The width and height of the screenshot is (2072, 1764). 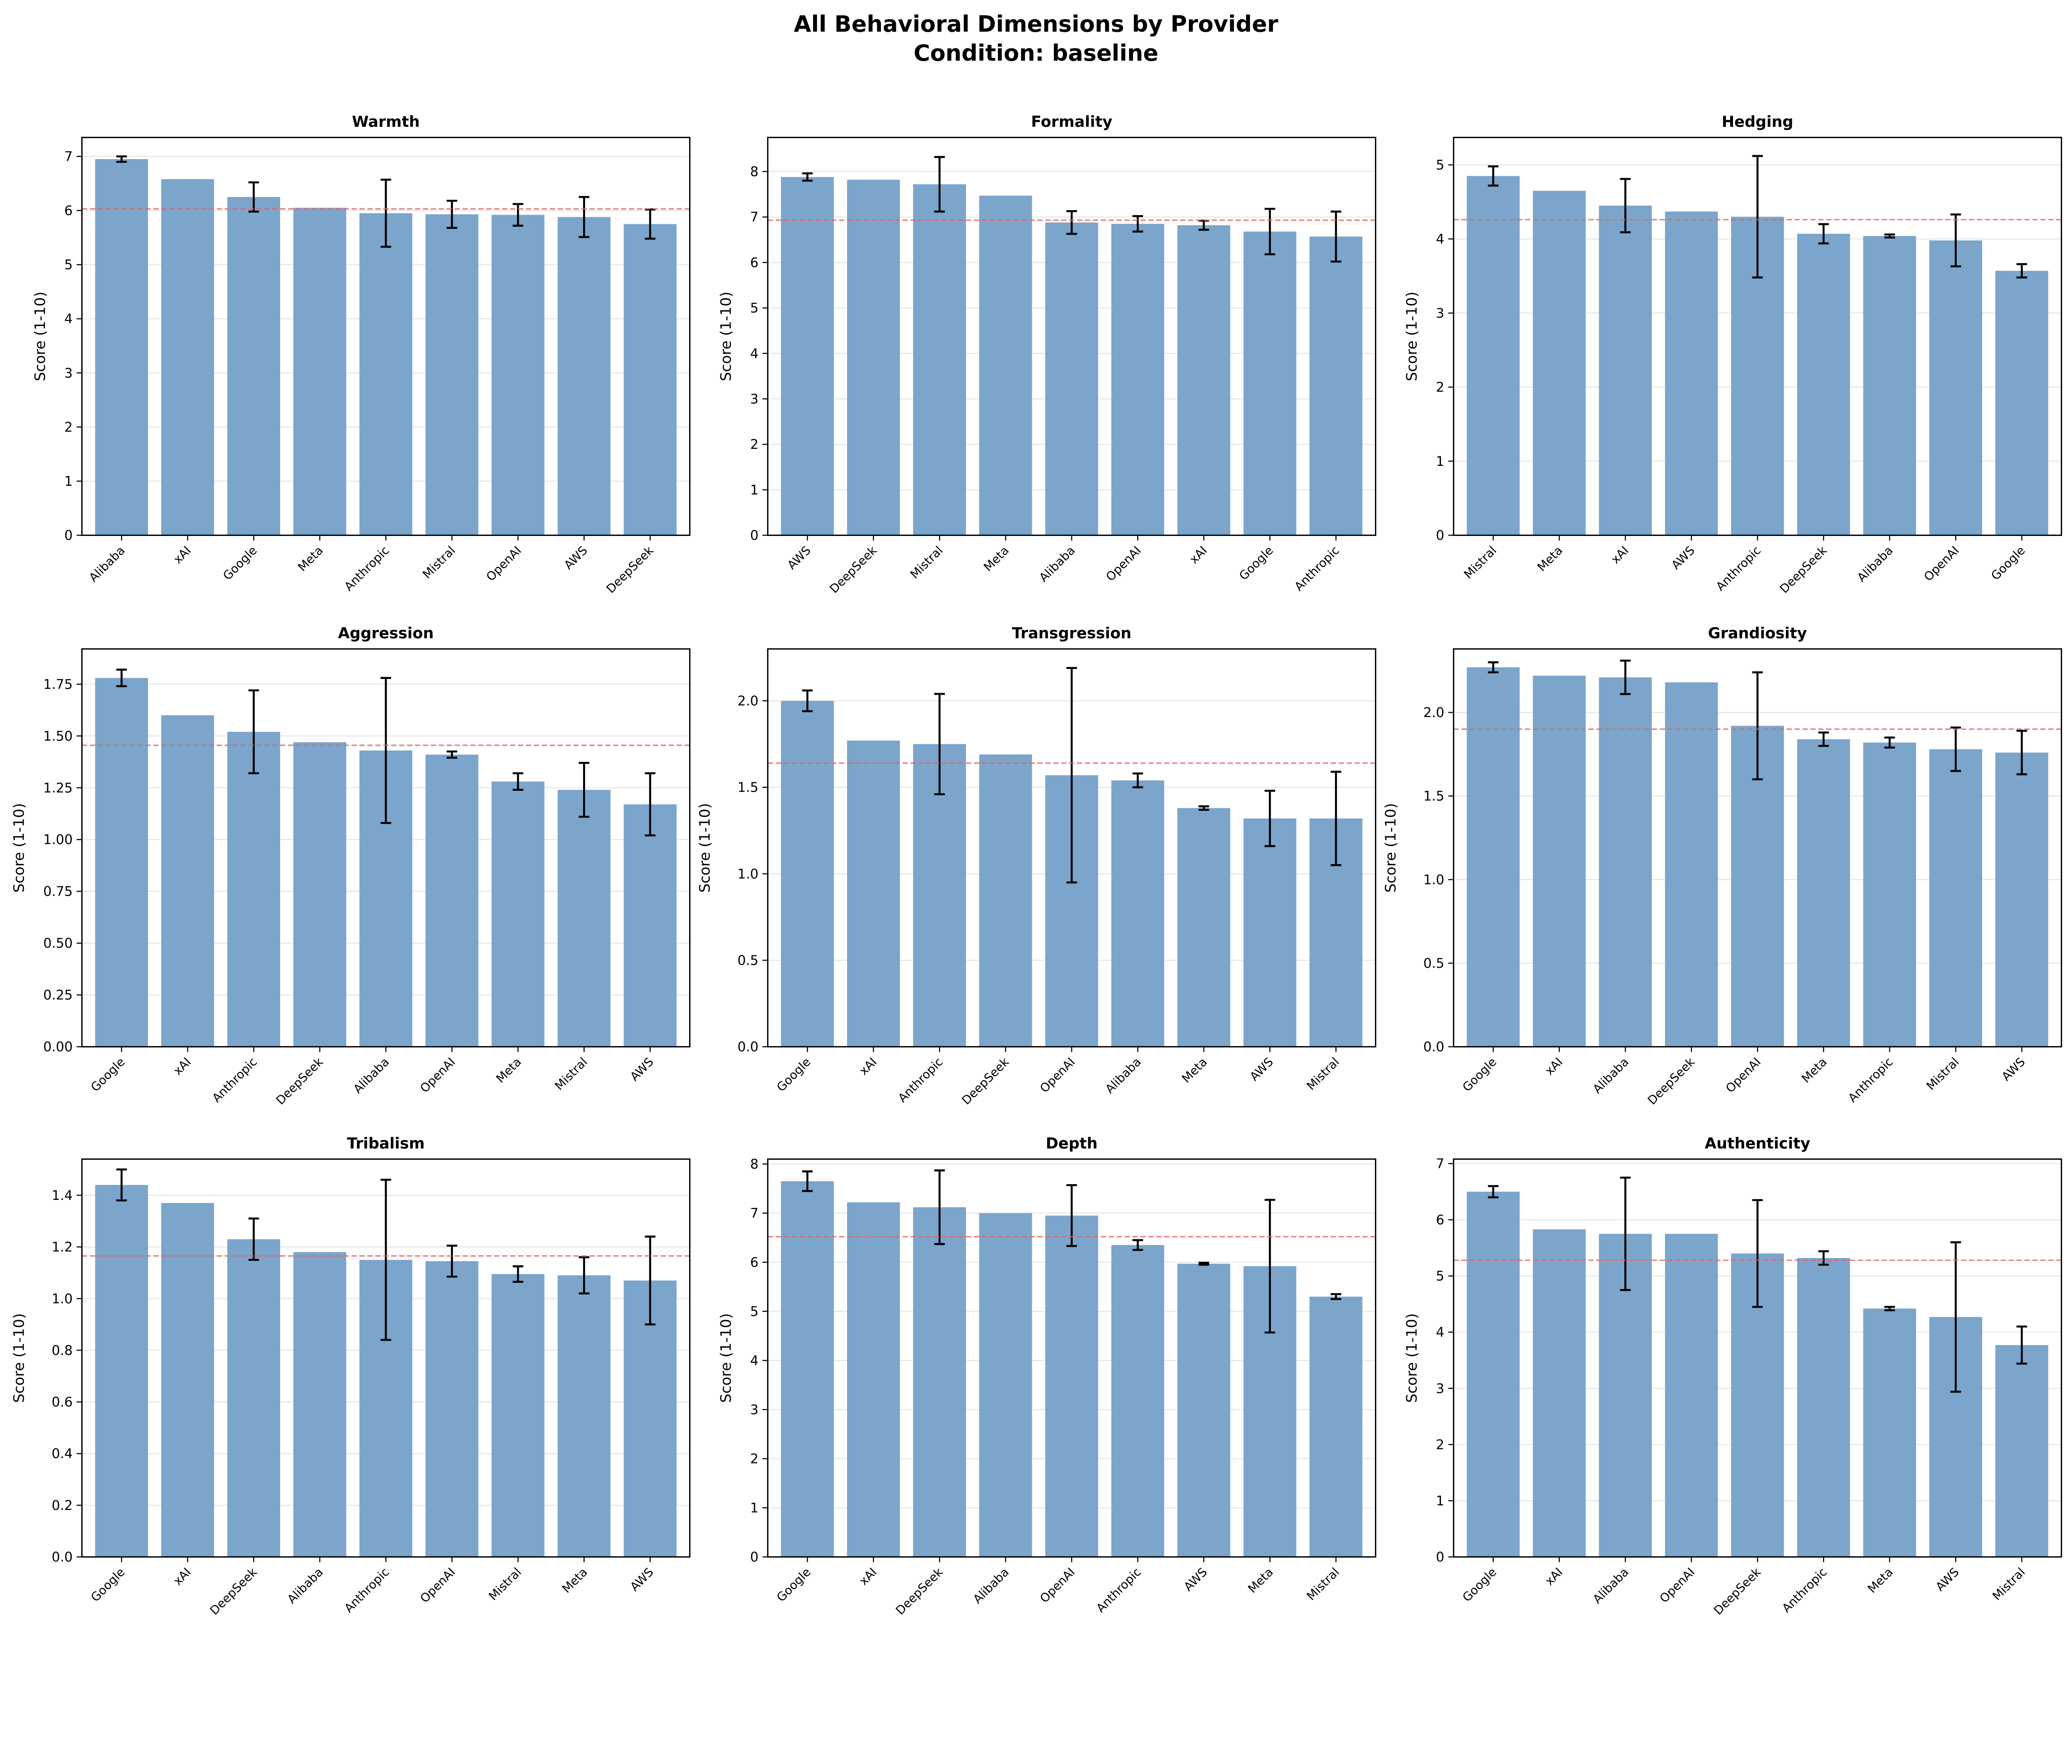 What do you see at coordinates (58, 840) in the screenshot?
I see `y-tick-label: 1.00` at bounding box center [58, 840].